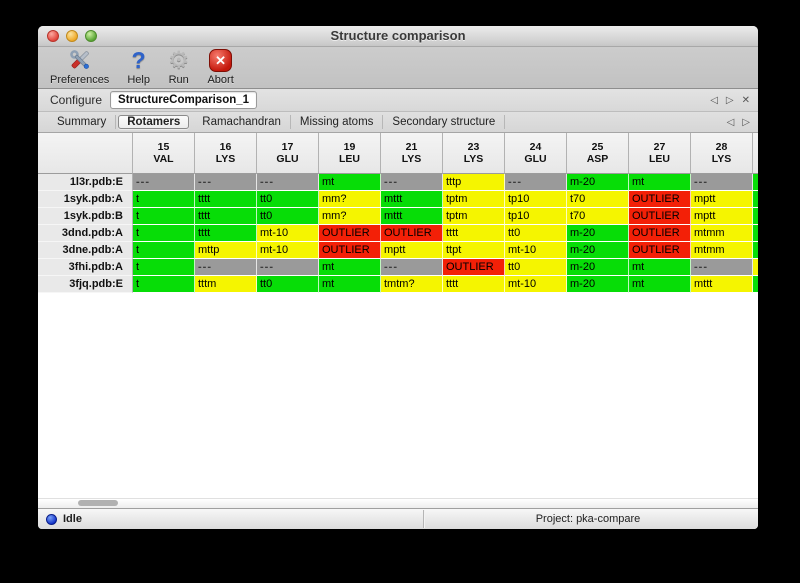 This screenshot has width=800, height=583. I want to click on preferences-button: Preferences, so click(79, 67).